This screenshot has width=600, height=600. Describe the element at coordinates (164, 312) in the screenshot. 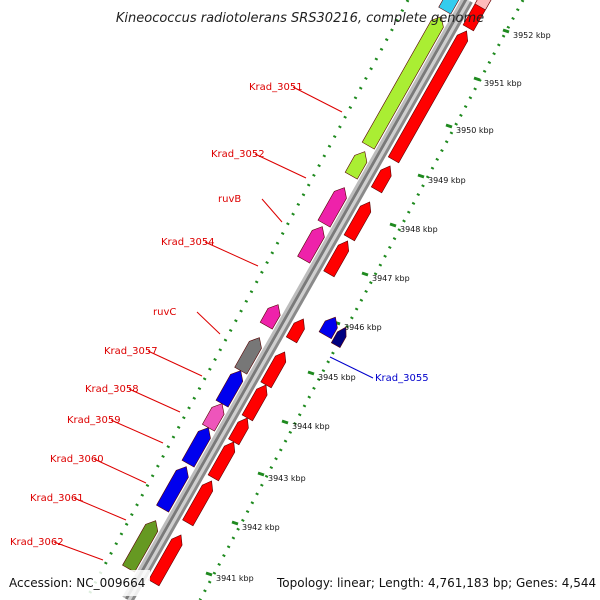

I see `gene-label-ruvc: ruvC` at that location.